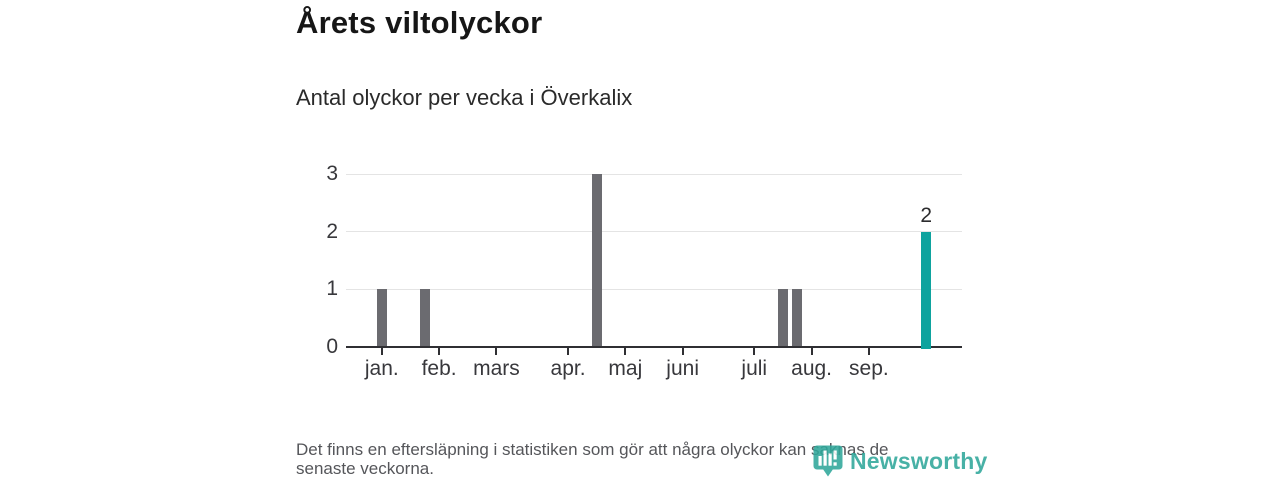 This screenshot has width=1280, height=480. What do you see at coordinates (332, 173) in the screenshot?
I see `y-axis-label-3: 3` at bounding box center [332, 173].